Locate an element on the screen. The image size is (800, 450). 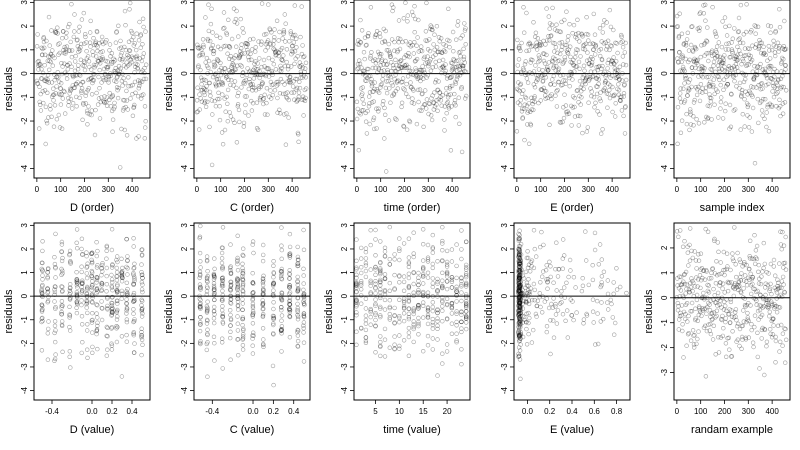
y-tick-label: 3 is located at coordinates (504, 225).